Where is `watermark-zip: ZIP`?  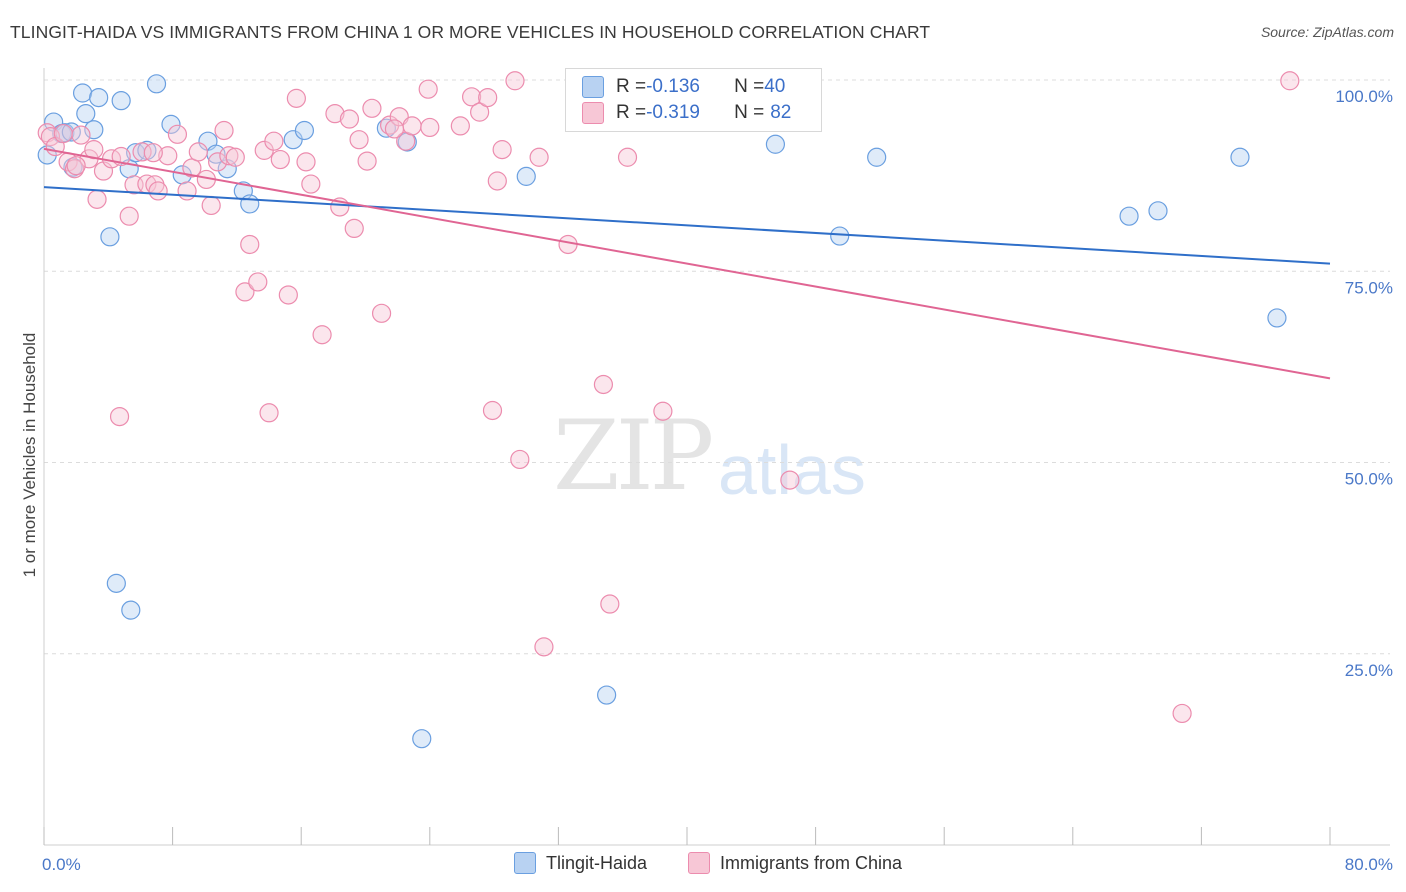
watermark-zip: ZIP is located at coordinates (633, 456).